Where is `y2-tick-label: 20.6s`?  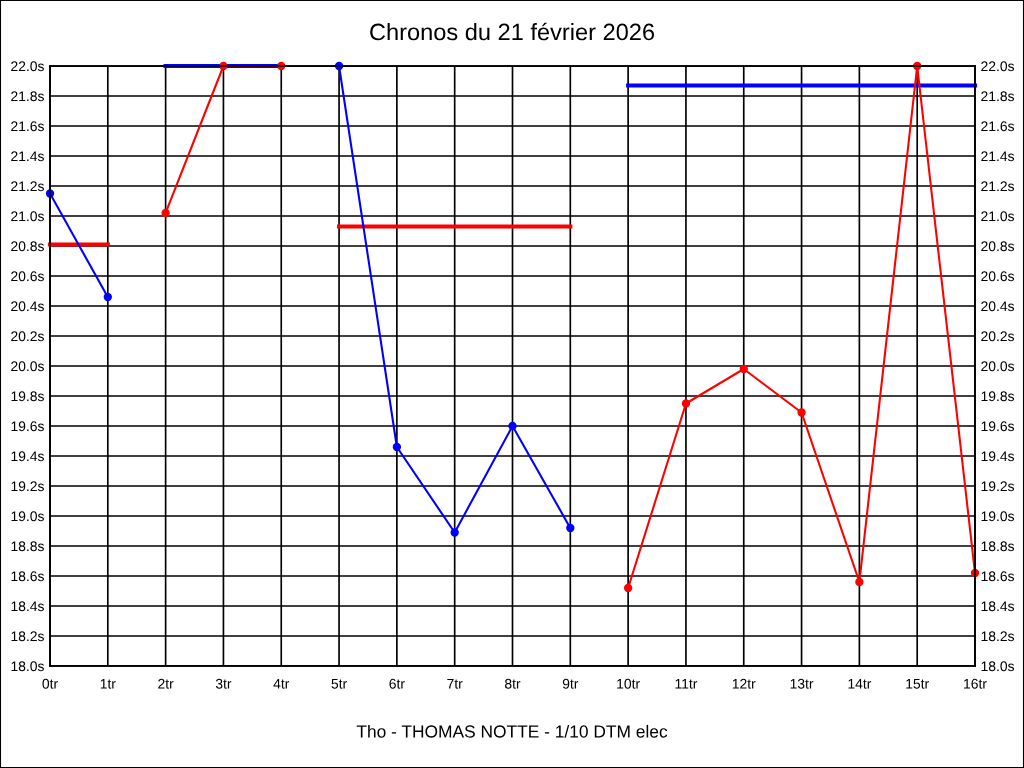
y2-tick-label: 20.6s is located at coordinates (998, 276).